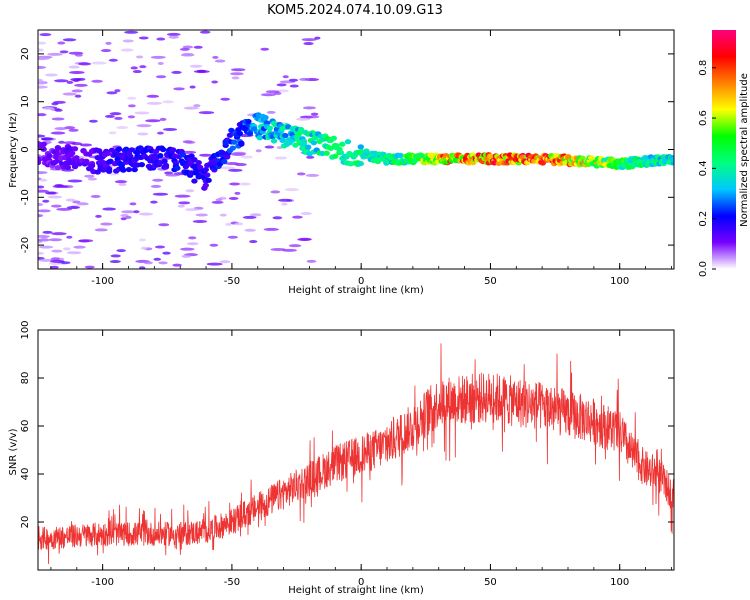 This screenshot has width=750, height=600. Describe the element at coordinates (619, 281) in the screenshot. I see `spectrogram-x-tick-label: 100` at that location.